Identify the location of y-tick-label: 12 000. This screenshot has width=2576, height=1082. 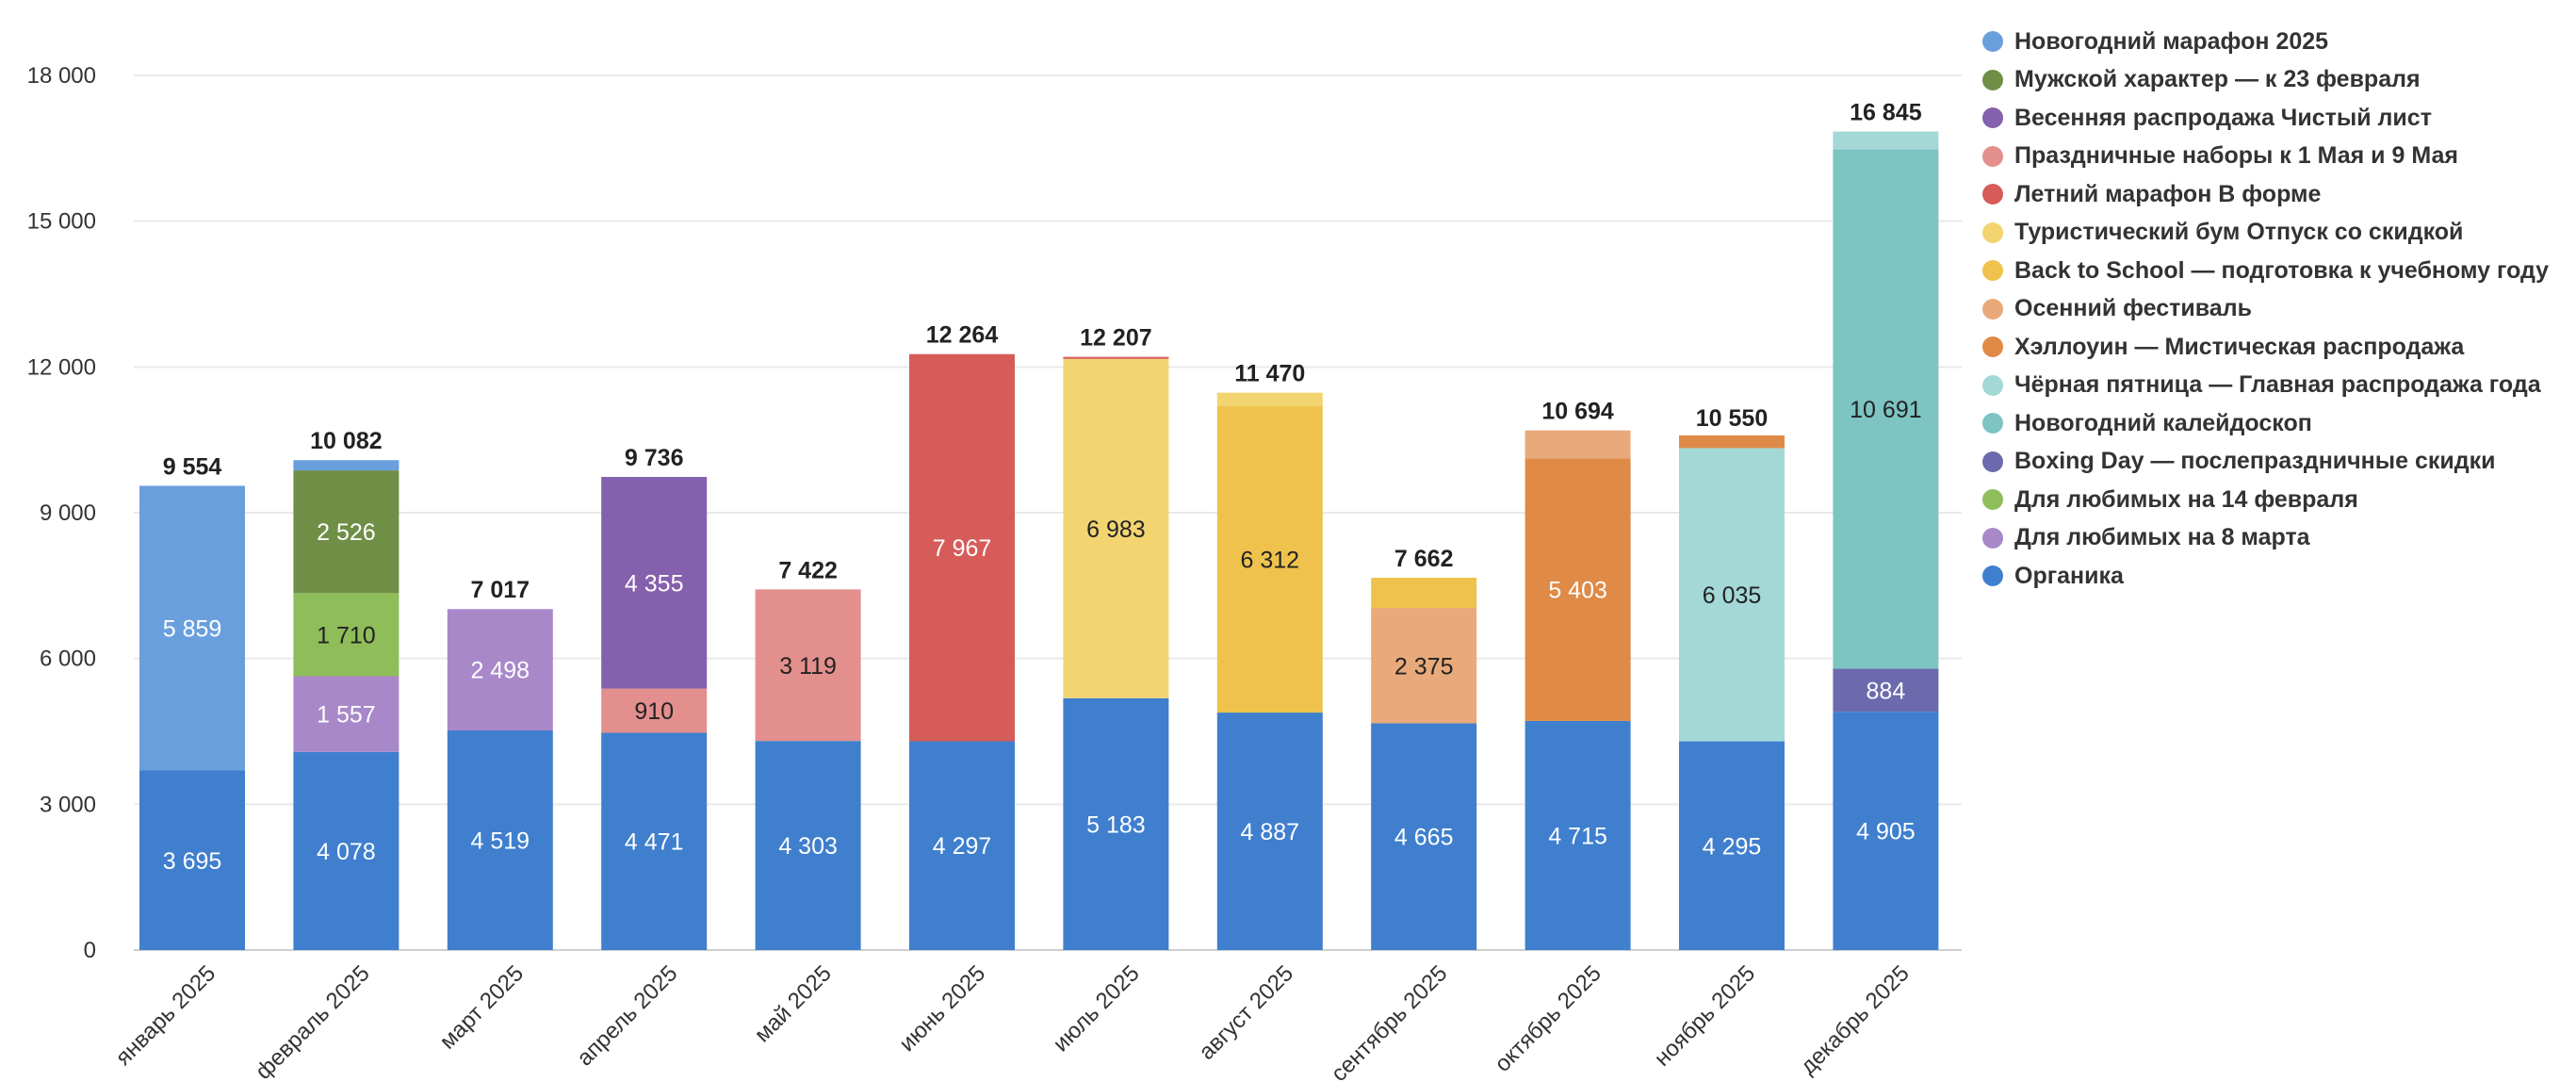
(61, 367).